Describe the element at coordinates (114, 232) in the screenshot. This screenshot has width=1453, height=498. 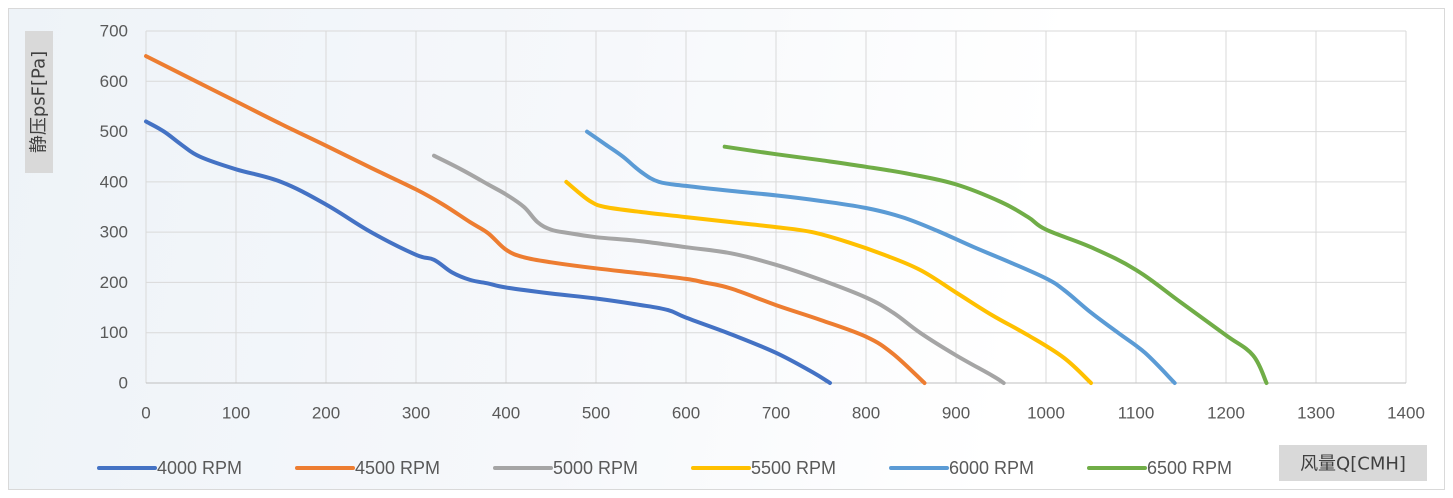
I see `y-tick-label: 300` at that location.